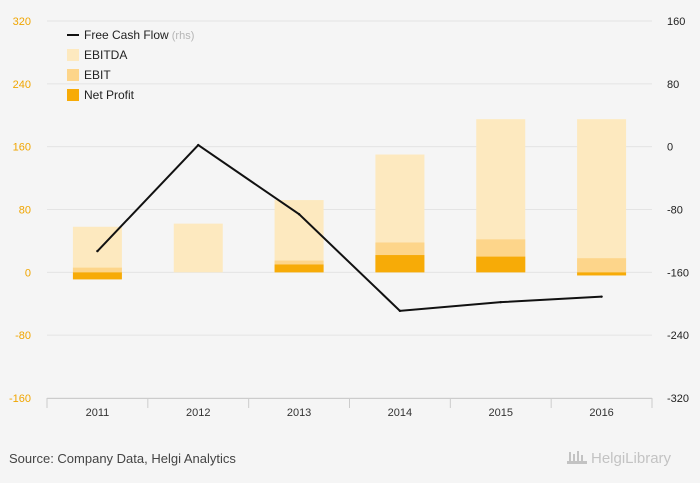 Image resolution: width=700 pixels, height=483 pixels. What do you see at coordinates (109, 95) in the screenshot?
I see `legend-label: Net Profit` at bounding box center [109, 95].